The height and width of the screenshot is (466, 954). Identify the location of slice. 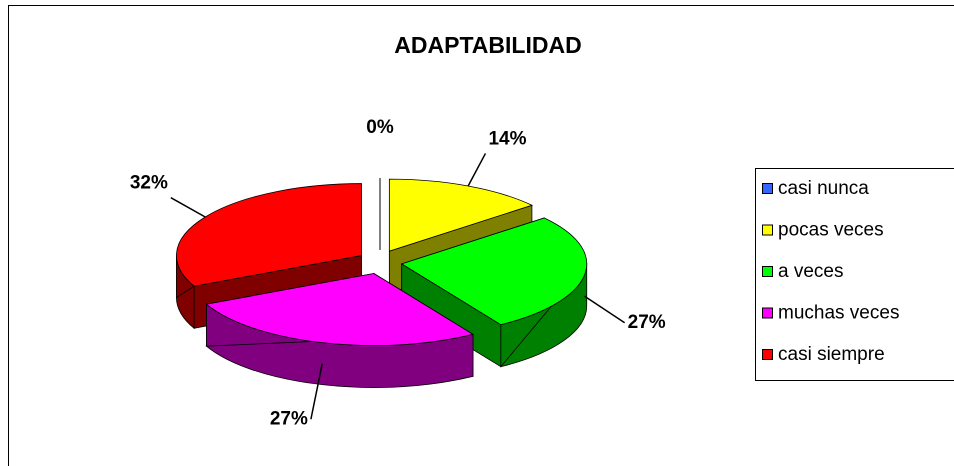
(340, 330).